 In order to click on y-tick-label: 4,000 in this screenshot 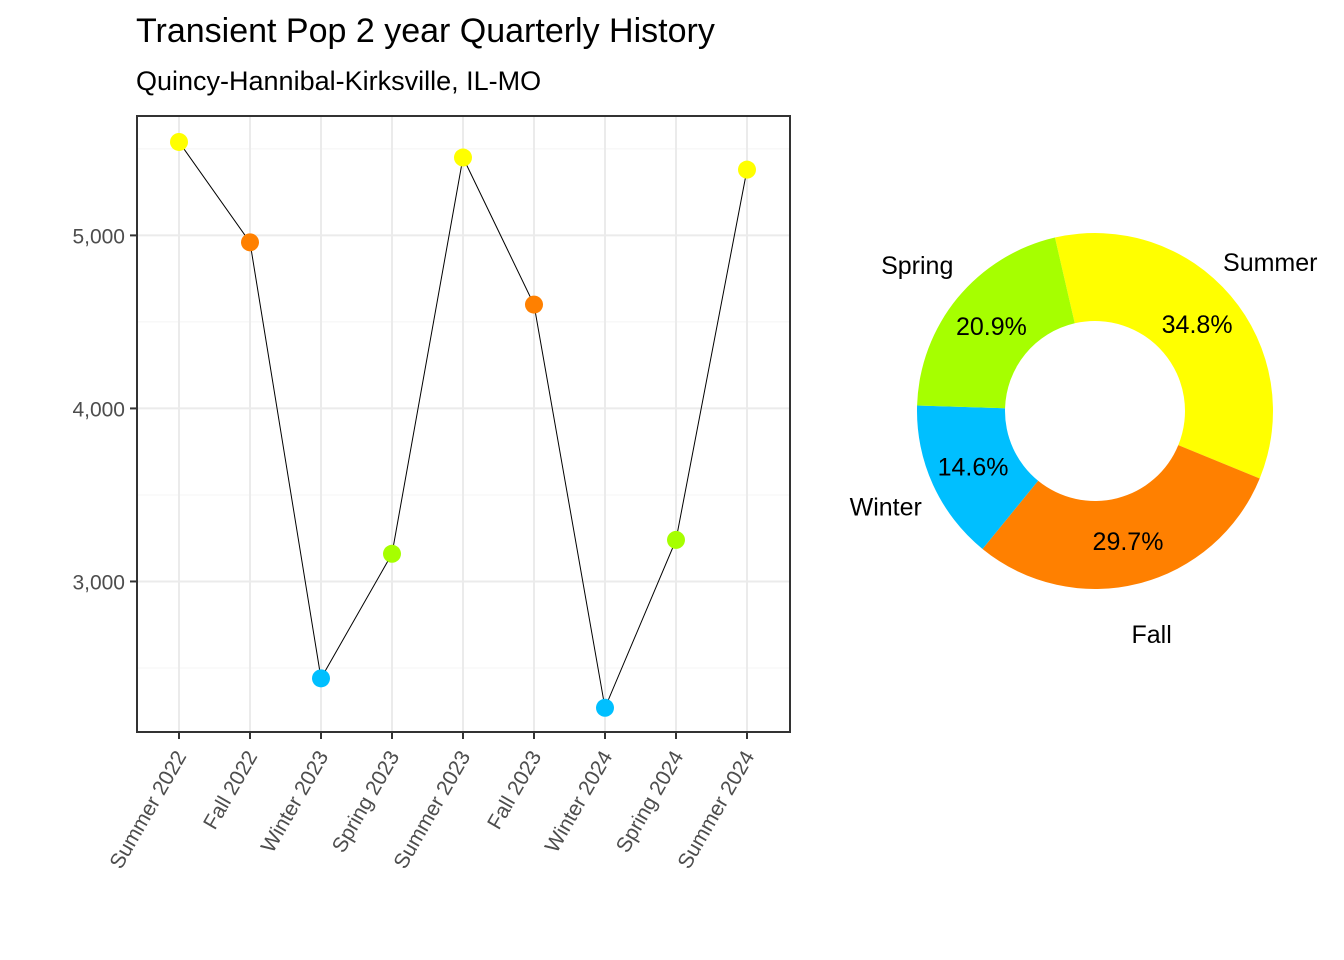, I will do `click(98, 409)`.